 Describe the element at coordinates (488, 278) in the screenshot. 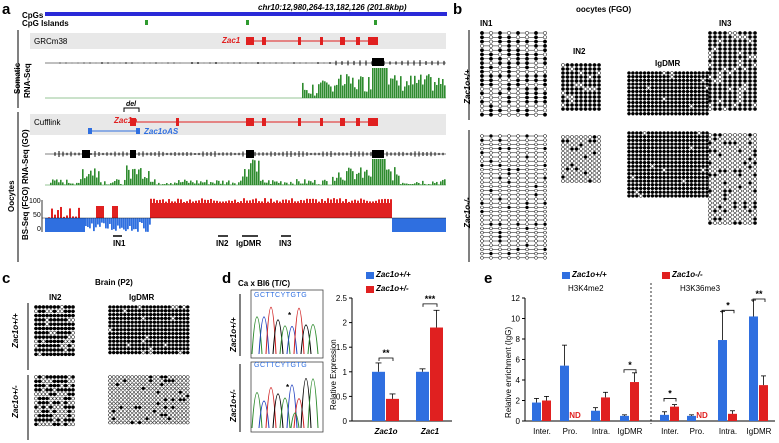

I see `panel-e-letter: e` at that location.